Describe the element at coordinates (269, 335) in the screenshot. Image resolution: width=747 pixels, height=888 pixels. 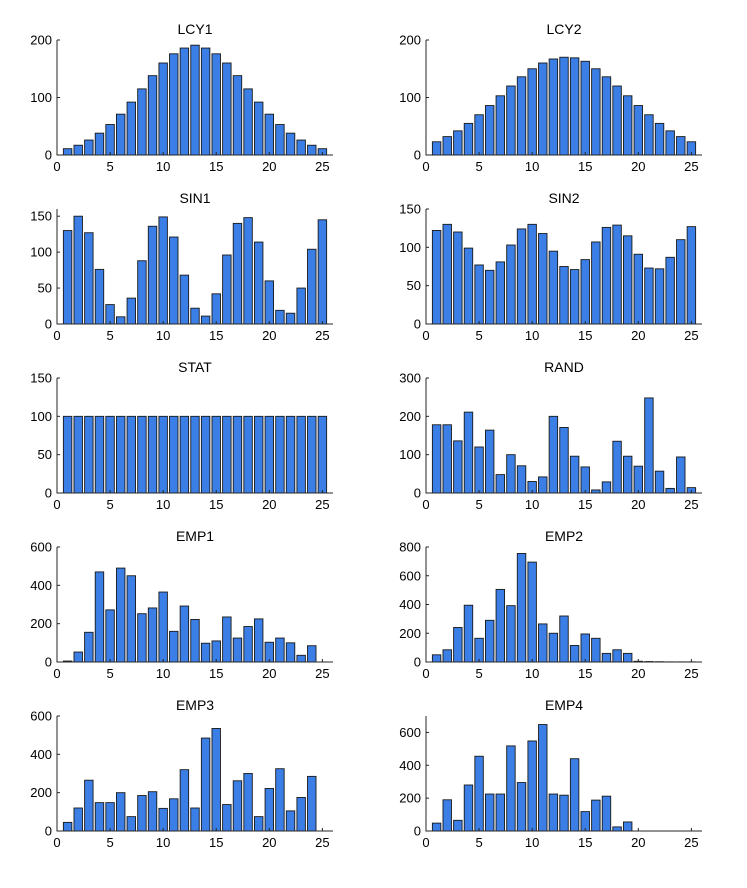
I see `x-tick-label: 20` at that location.